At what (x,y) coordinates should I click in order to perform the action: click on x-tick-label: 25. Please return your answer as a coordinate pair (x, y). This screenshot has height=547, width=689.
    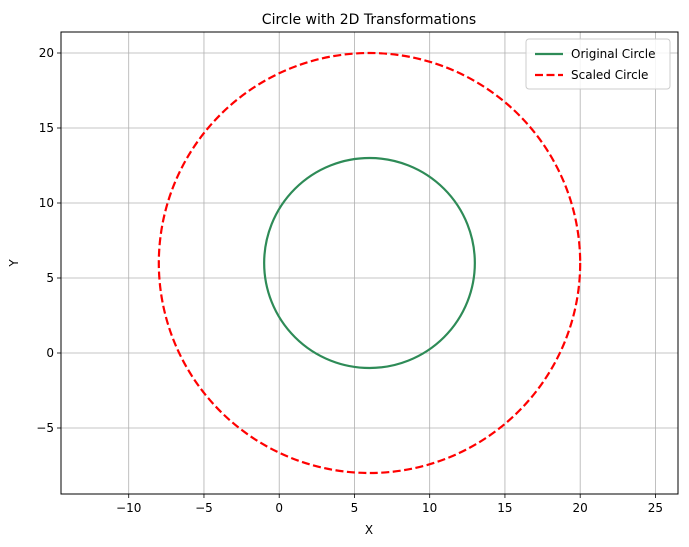
    Looking at the image, I should click on (655, 508).